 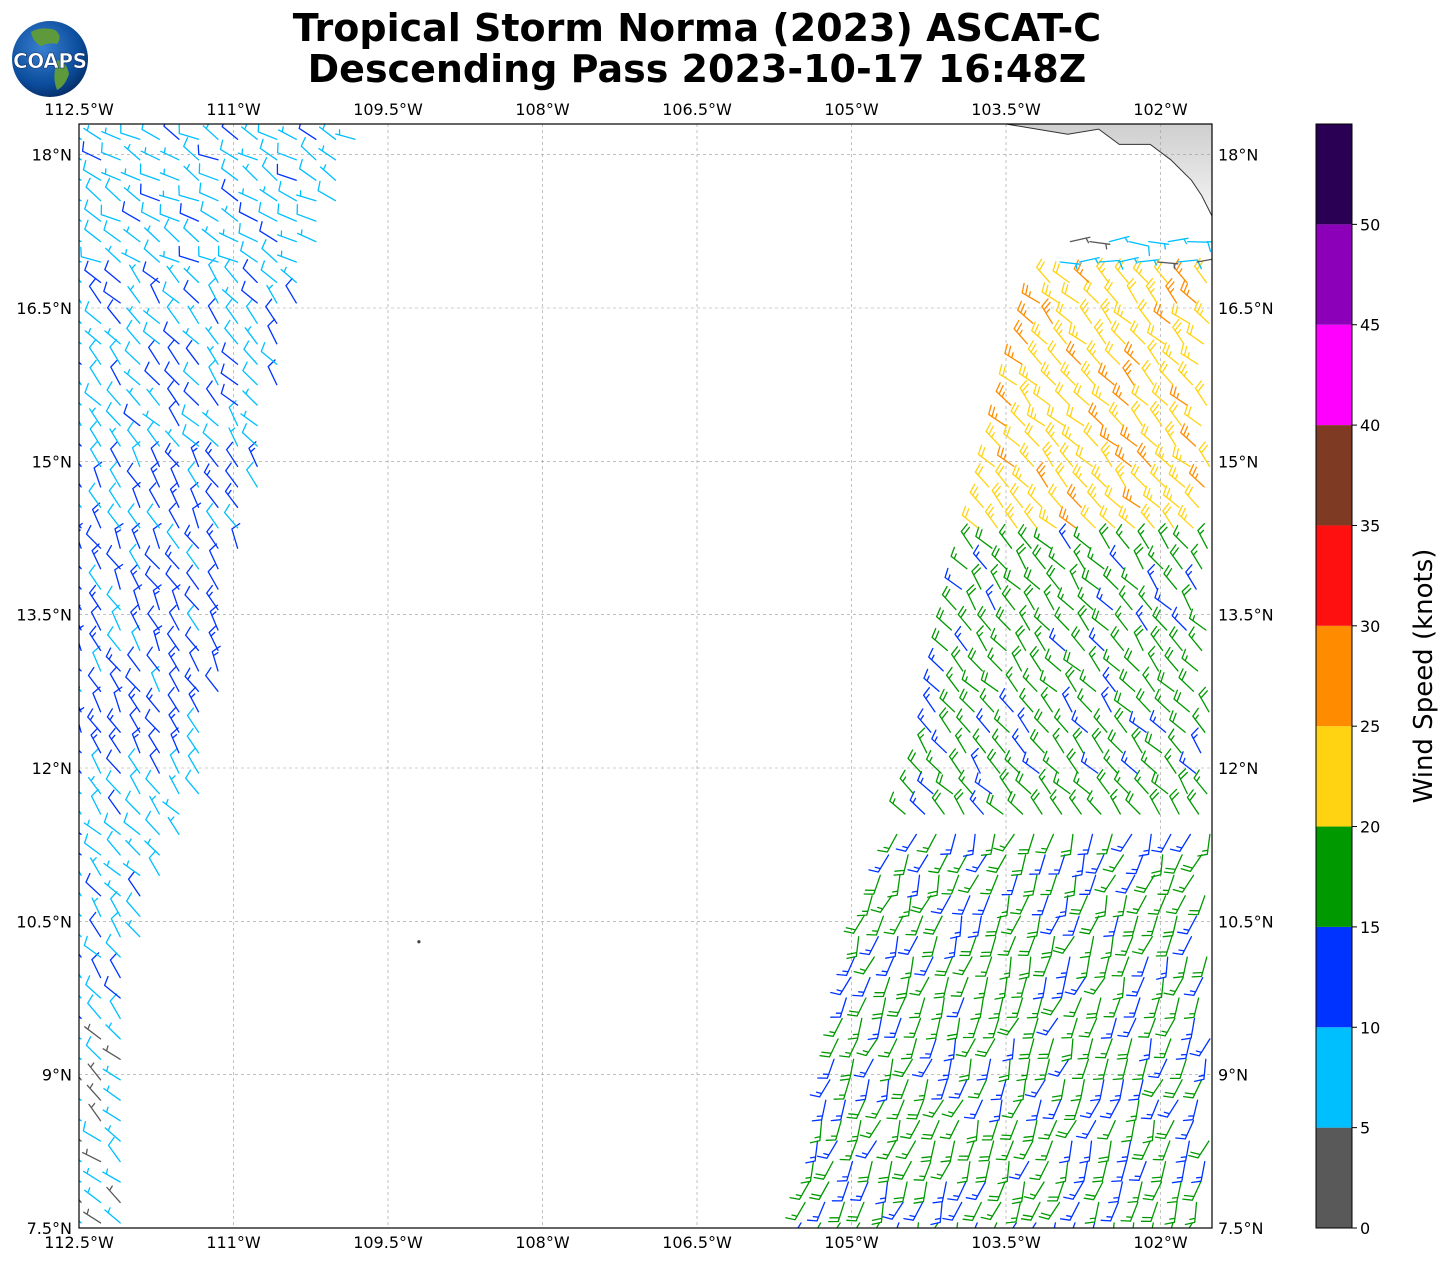 I want to click on coaps-logo: COAPS, so click(x=50, y=59).